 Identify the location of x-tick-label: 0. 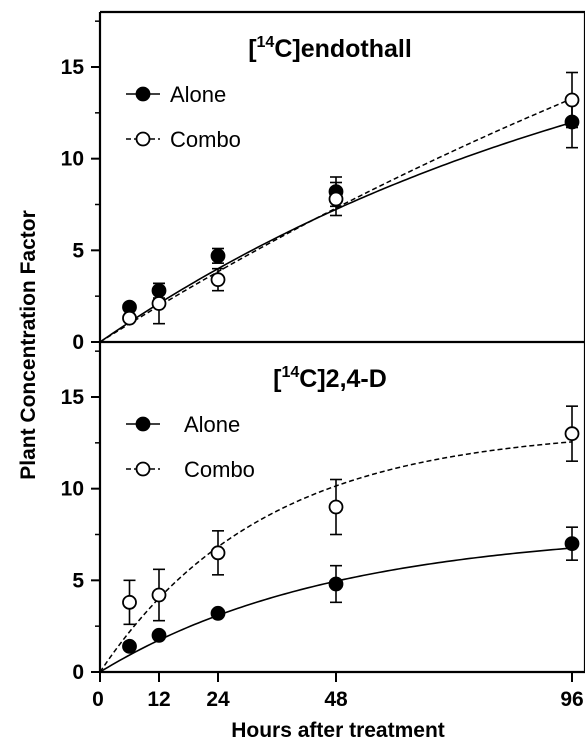
(98, 699).